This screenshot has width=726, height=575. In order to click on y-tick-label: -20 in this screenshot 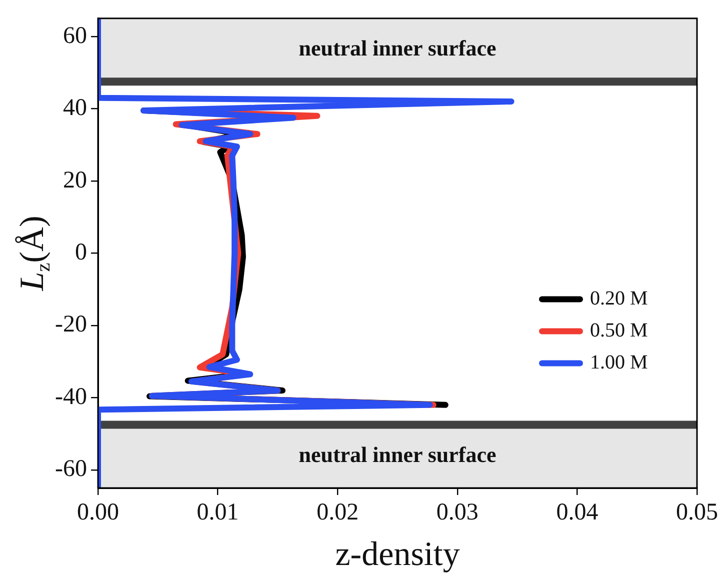, I will do `click(71, 325)`.